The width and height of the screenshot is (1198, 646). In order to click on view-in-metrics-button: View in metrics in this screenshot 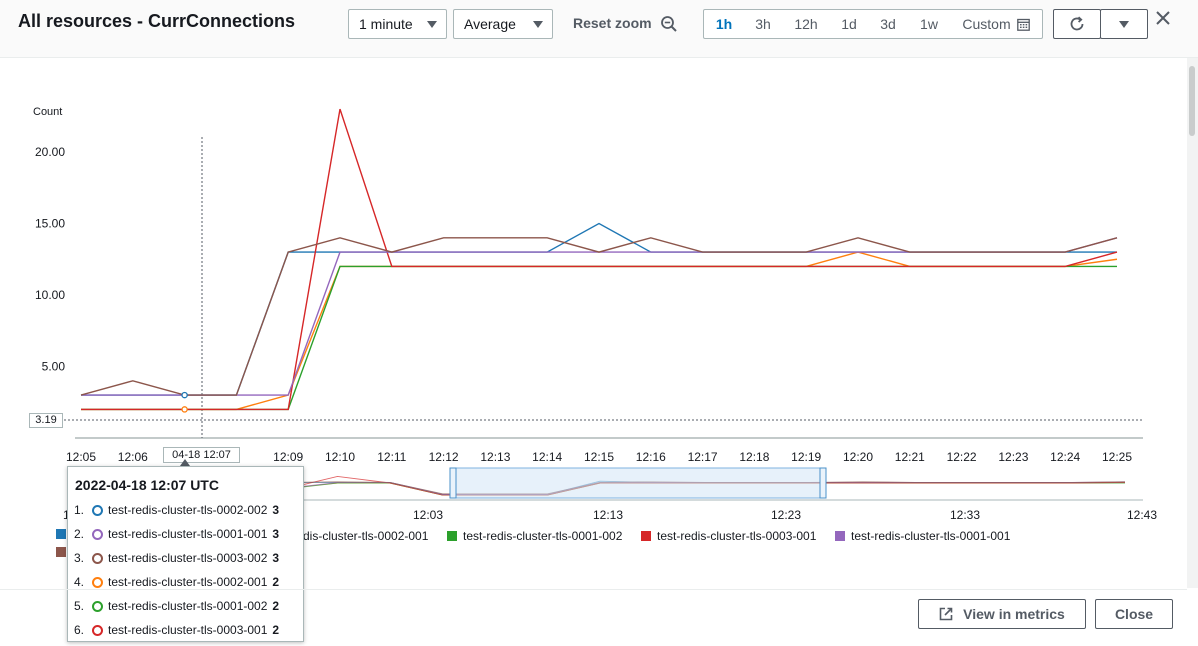, I will do `click(1002, 614)`.